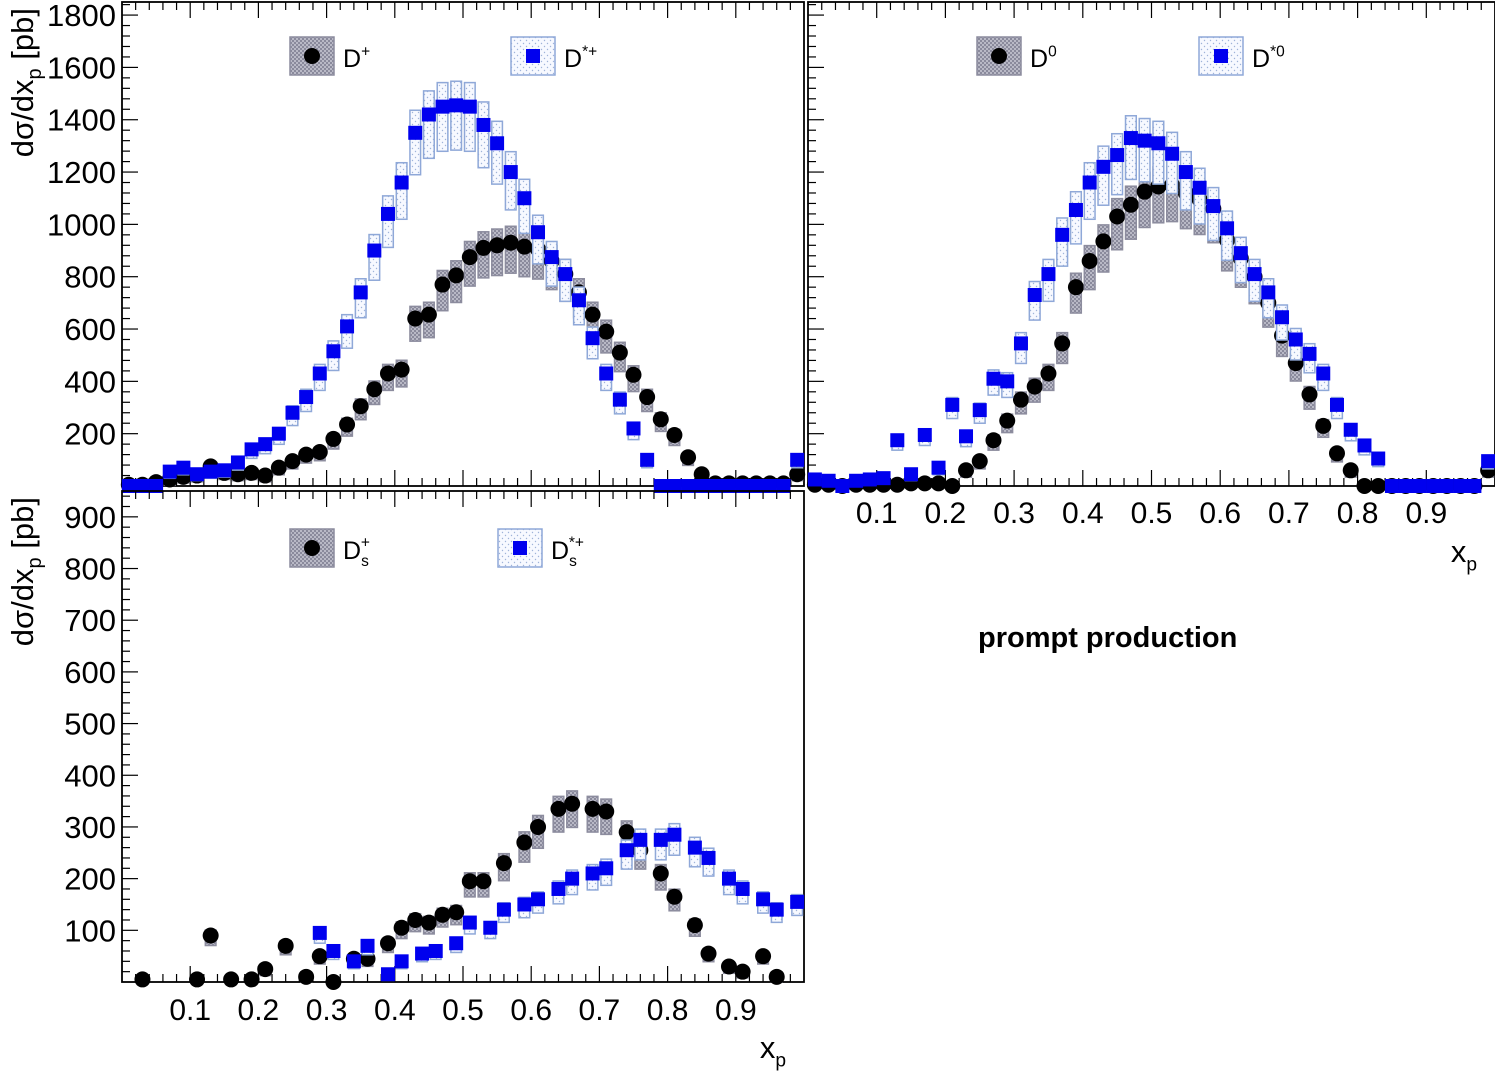 Image resolution: width=1495 pixels, height=1073 pixels. What do you see at coordinates (356, 59) in the screenshot?
I see `legend-label: D+` at bounding box center [356, 59].